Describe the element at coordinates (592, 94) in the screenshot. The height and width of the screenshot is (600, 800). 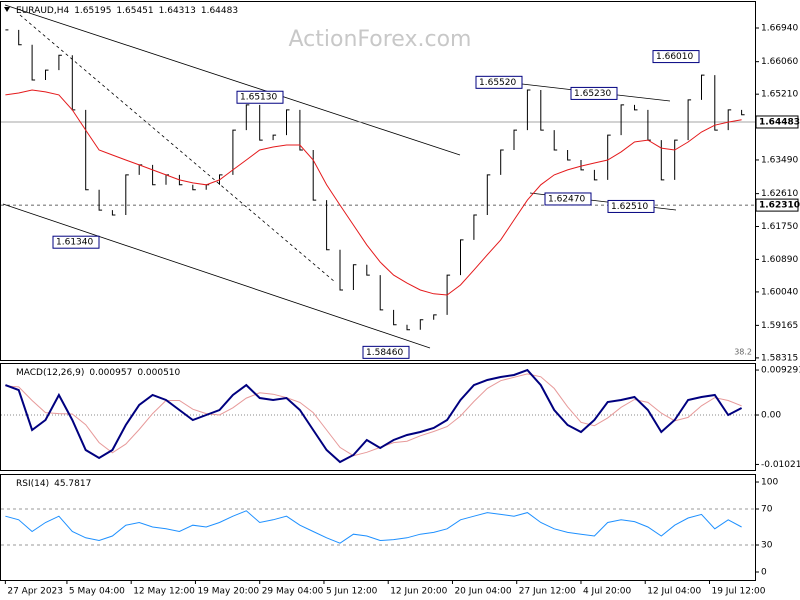
I see `price-label: 1.65230` at that location.